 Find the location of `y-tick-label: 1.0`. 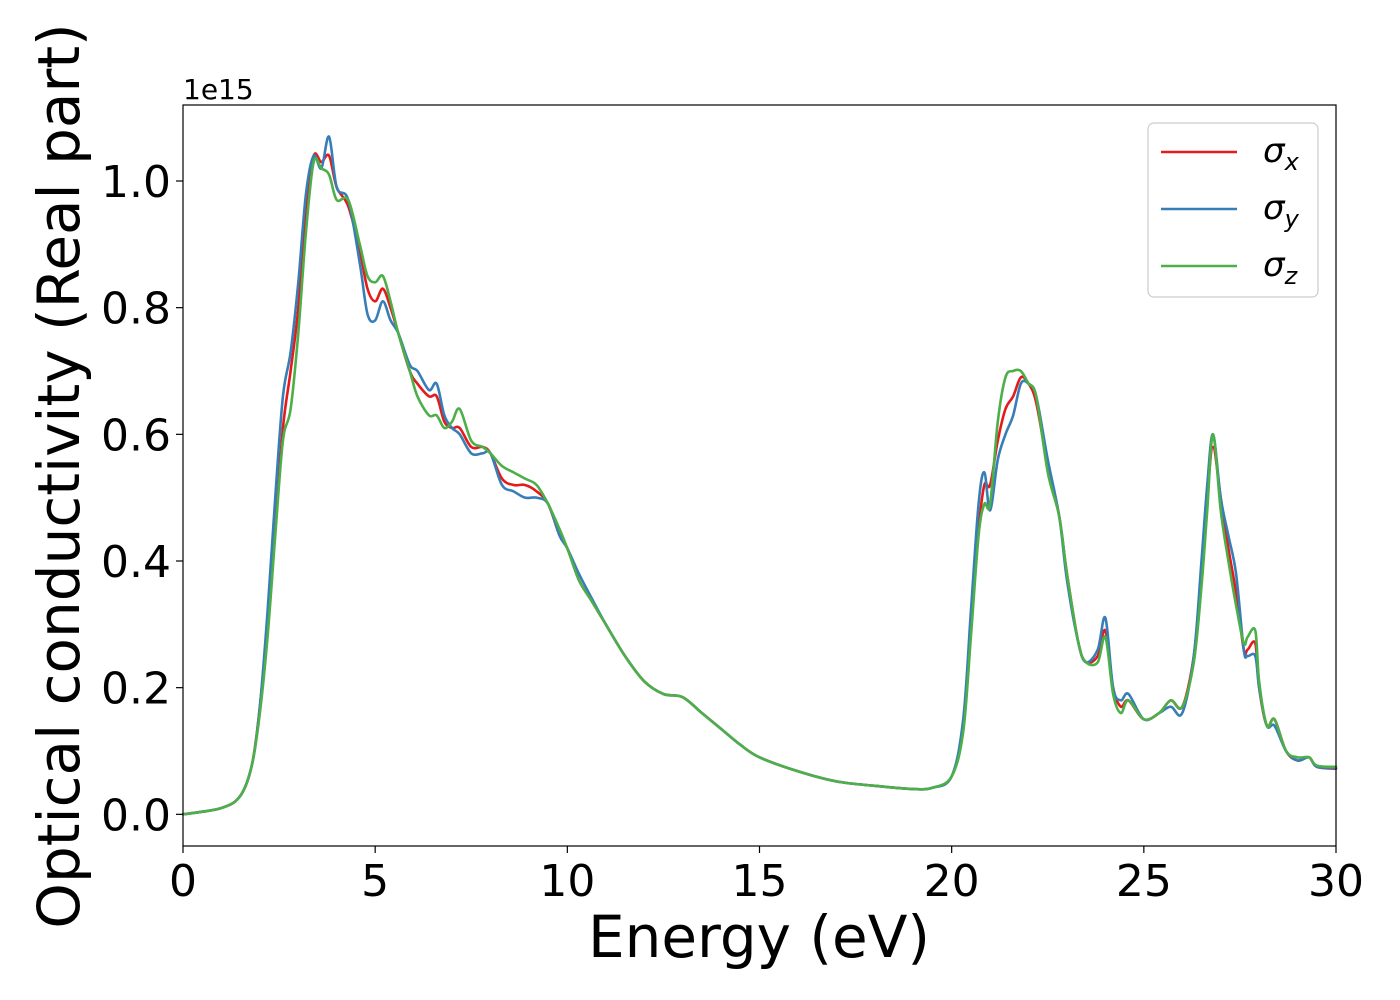

y-tick-label: 1.0 is located at coordinates (136, 182).